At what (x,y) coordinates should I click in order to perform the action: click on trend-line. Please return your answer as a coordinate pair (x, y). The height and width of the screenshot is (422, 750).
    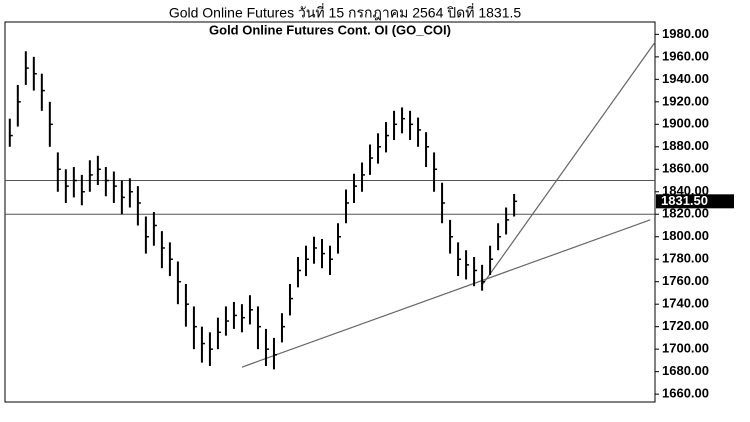
    Looking at the image, I should click on (568, 163).